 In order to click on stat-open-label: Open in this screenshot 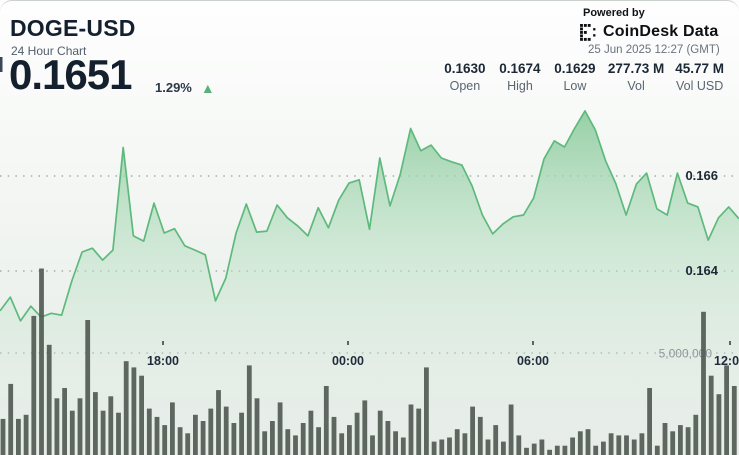, I will do `click(465, 86)`.